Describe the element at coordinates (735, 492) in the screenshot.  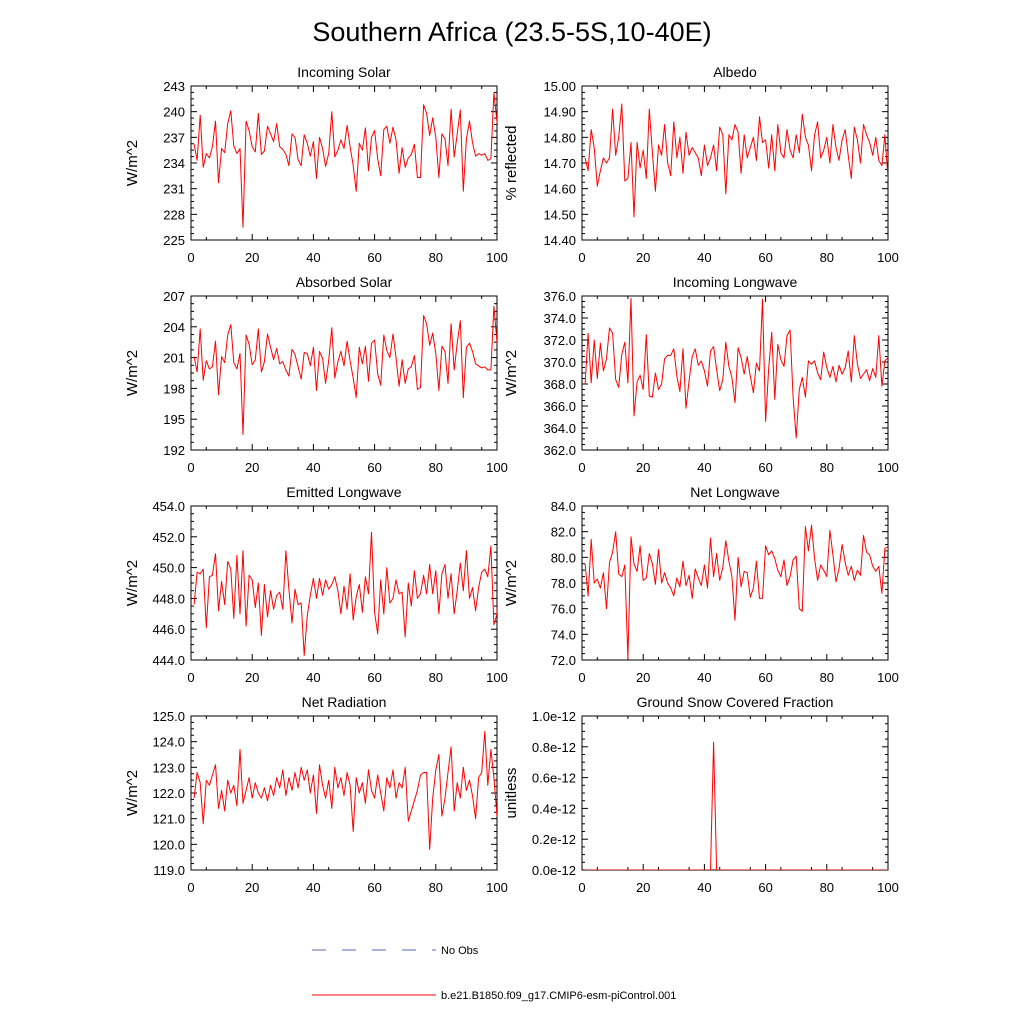
I see `panel-title: Net Longwave` at that location.